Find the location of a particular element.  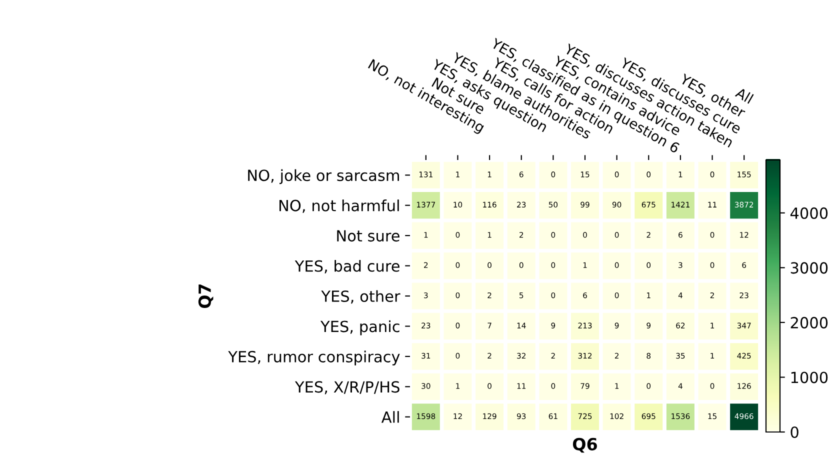

color-bar-label: 0 is located at coordinates (794, 432).